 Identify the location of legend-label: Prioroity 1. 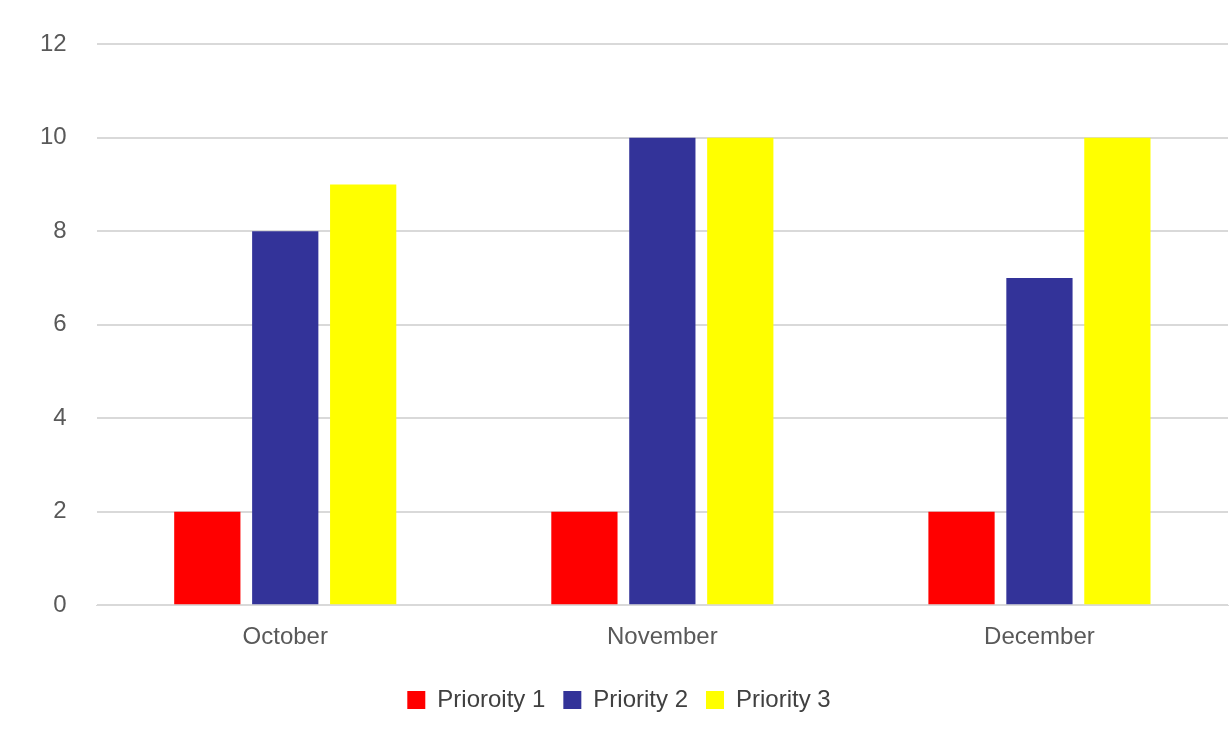
(491, 698).